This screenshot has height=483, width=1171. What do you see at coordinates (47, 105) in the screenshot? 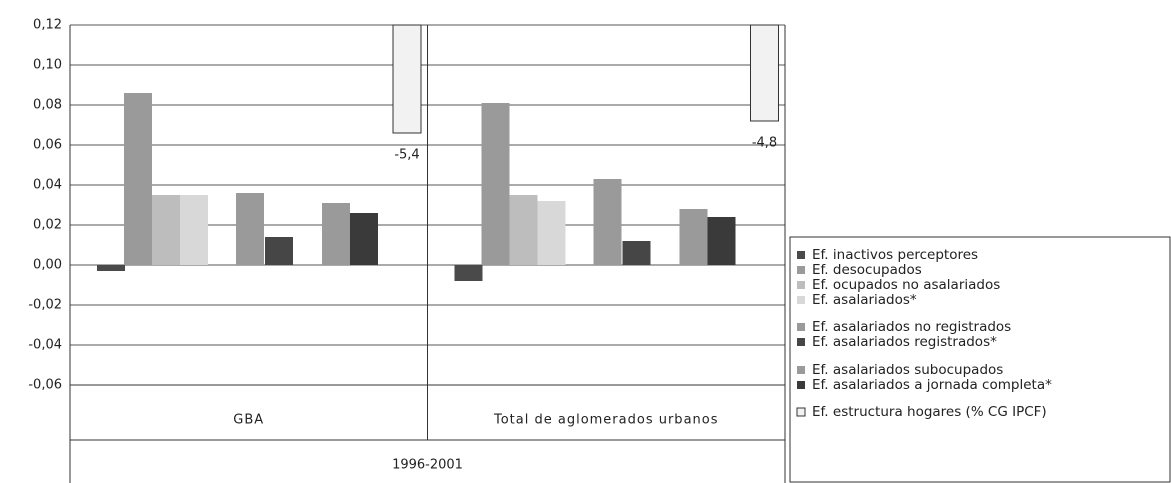
I see `y-tick-label: 0,08` at bounding box center [47, 105].